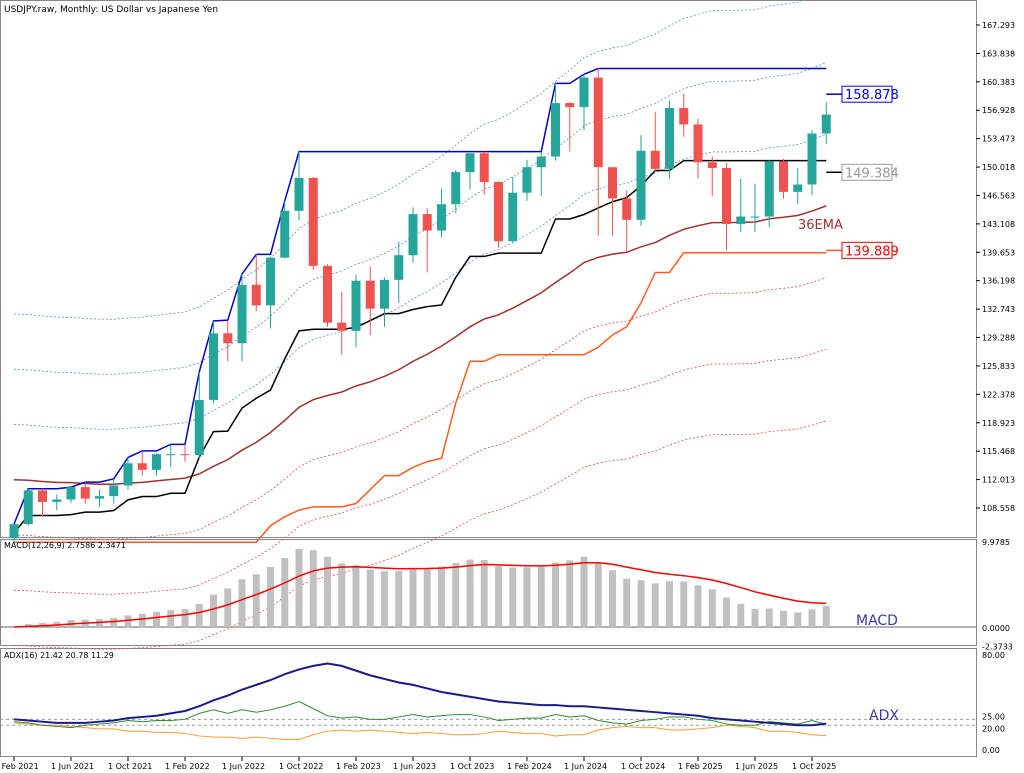  Describe the element at coordinates (643, 766) in the screenshot. I see `x-tick-label: 1 Oct 2024` at that location.